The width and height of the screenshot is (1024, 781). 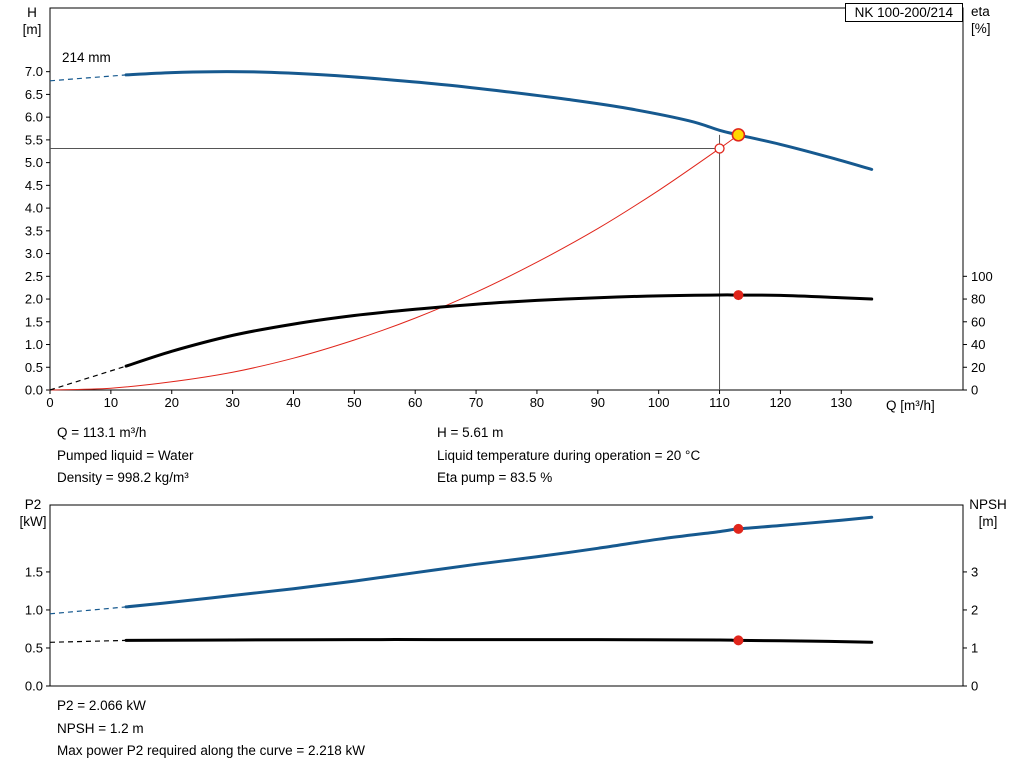 I want to click on x-tick-label: 60, so click(x=415, y=402).